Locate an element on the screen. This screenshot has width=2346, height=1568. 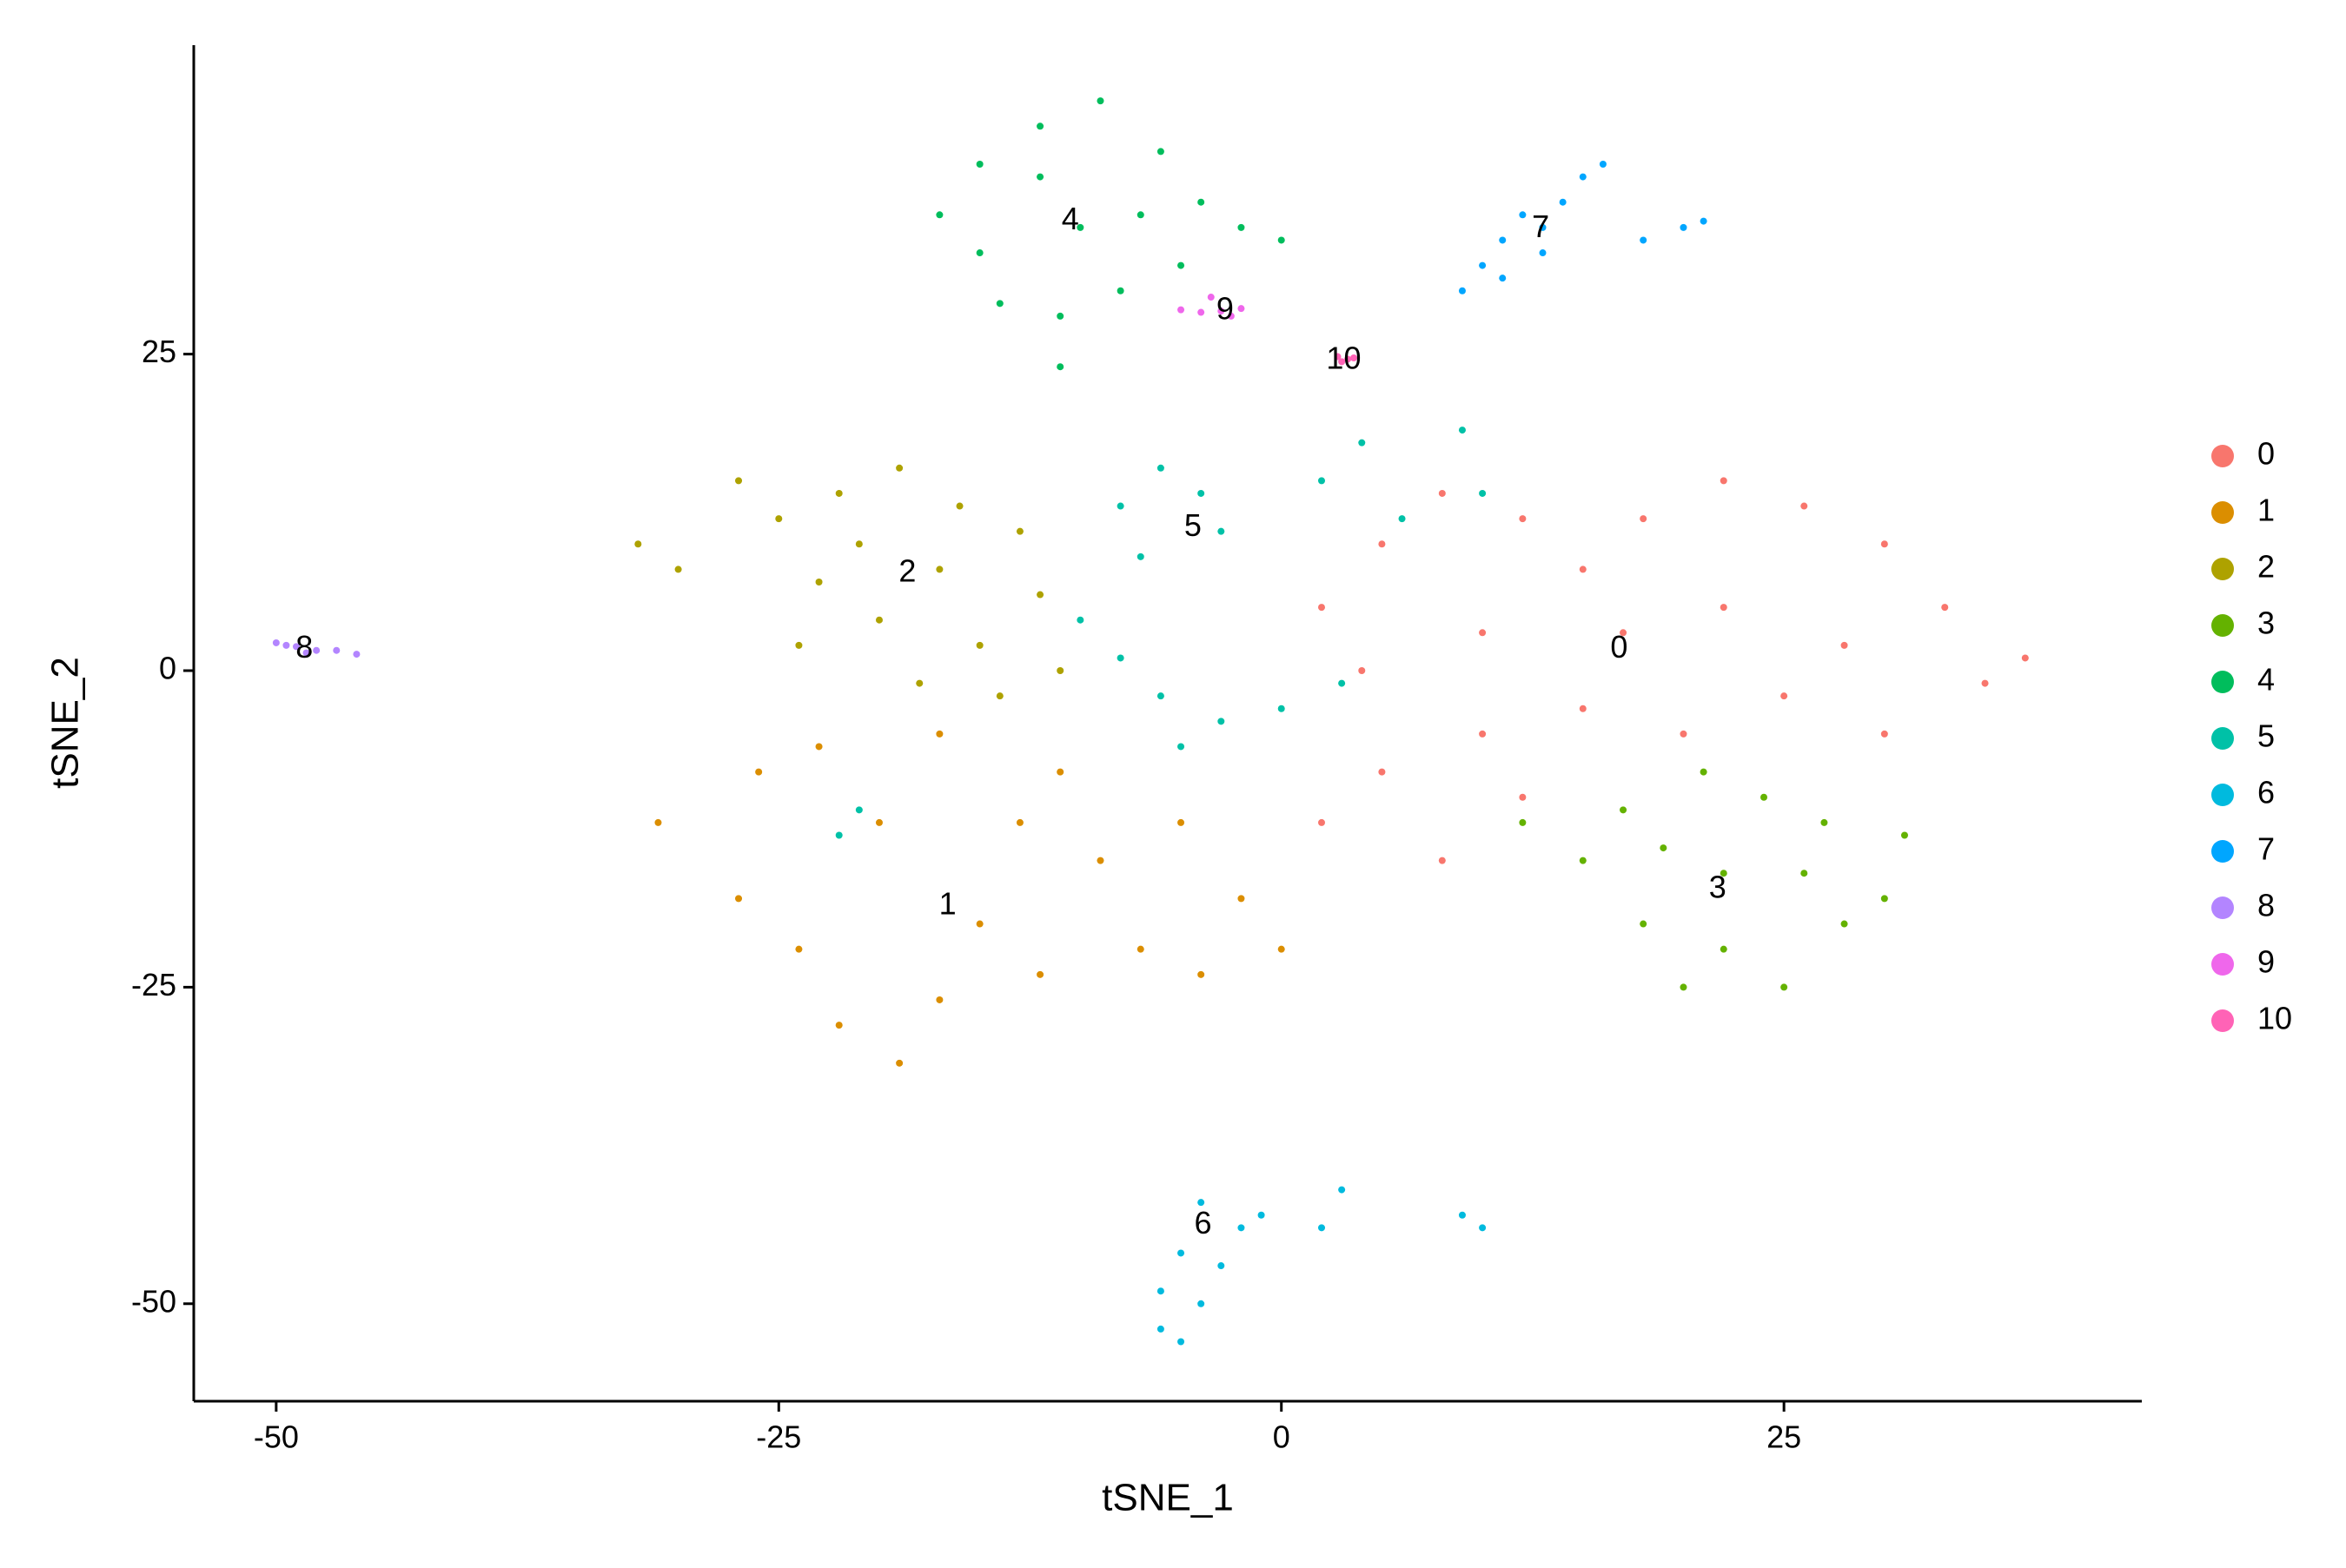
legend-label: 4 is located at coordinates (2266, 680).